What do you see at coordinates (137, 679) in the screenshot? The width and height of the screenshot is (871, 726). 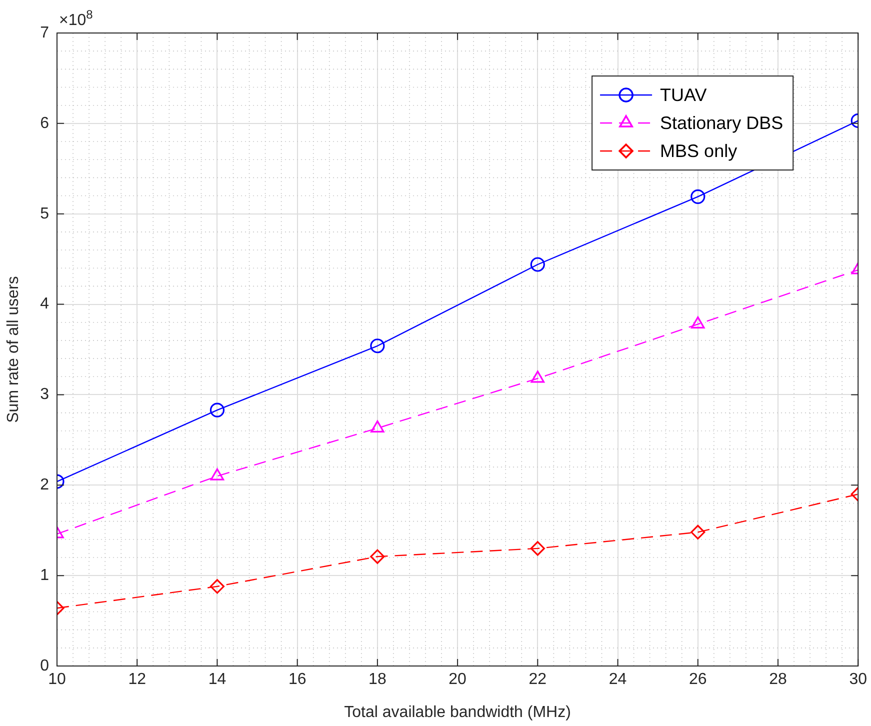 I see `x-tick-label: 12` at bounding box center [137, 679].